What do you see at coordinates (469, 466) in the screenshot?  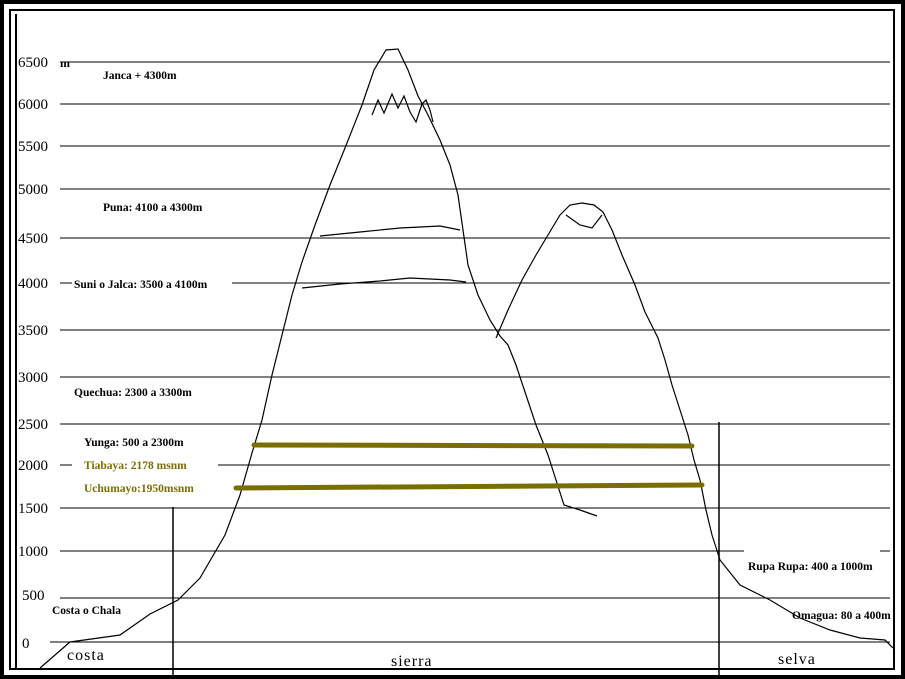 I see `city-markers` at bounding box center [469, 466].